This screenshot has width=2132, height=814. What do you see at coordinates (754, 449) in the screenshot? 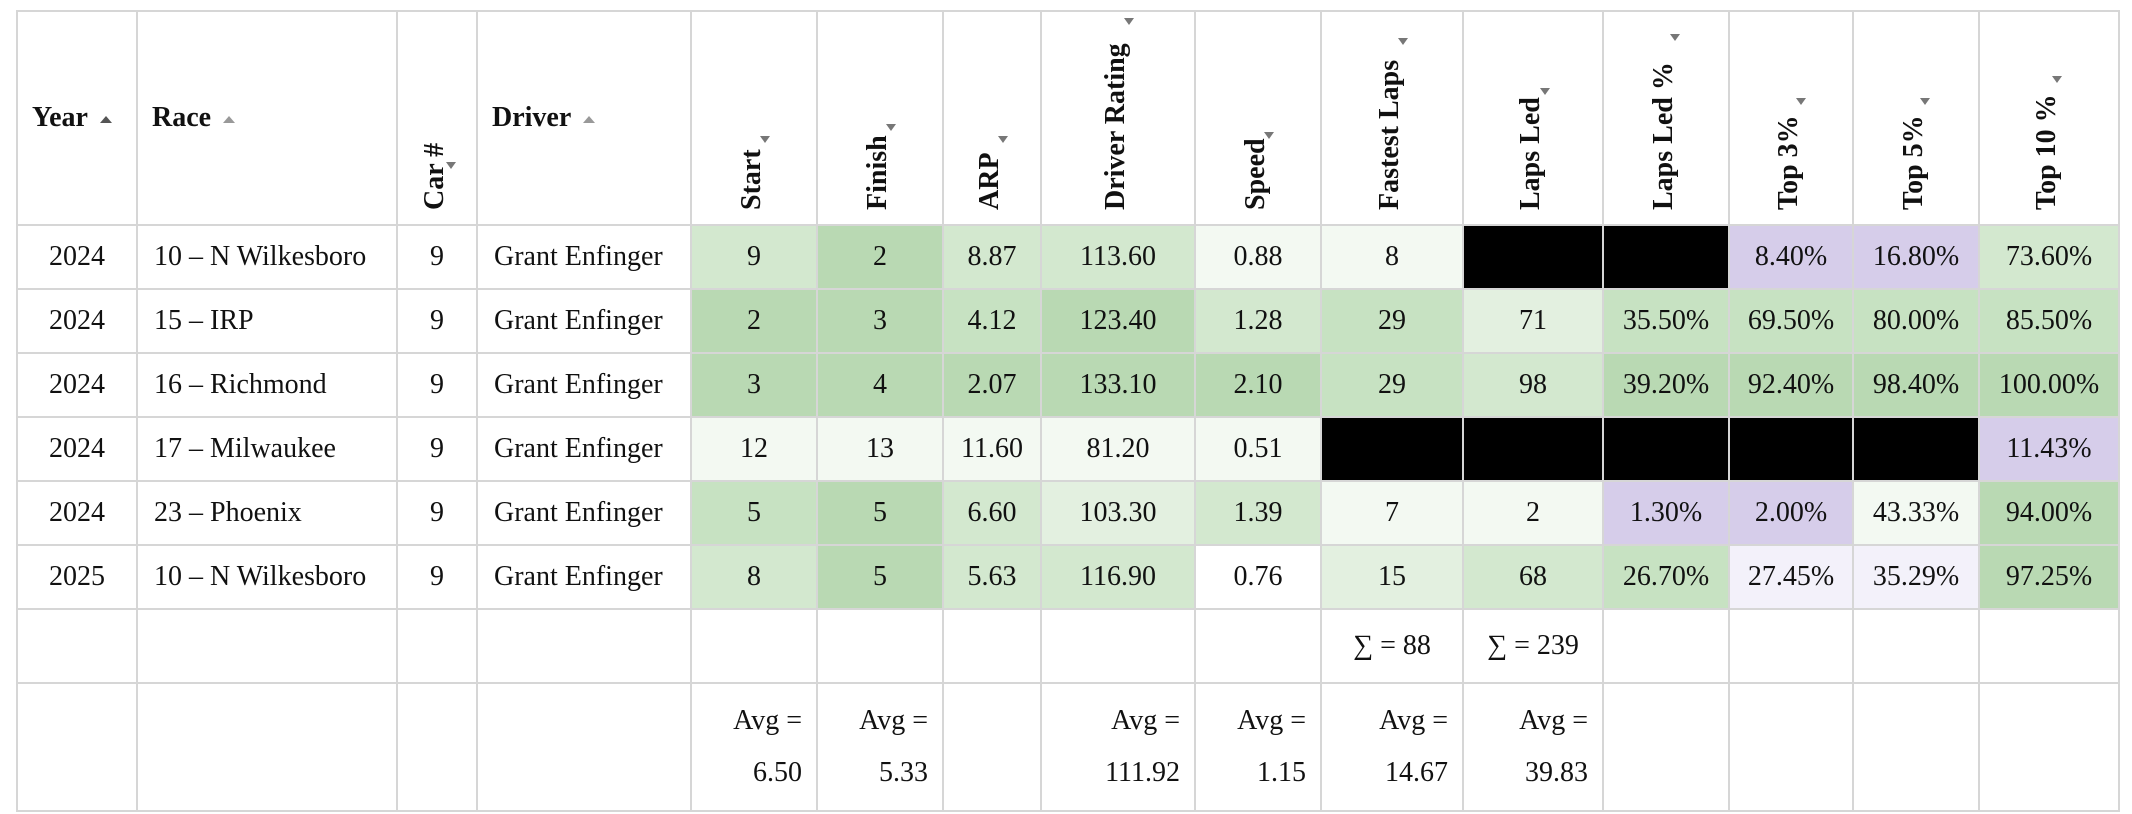
I see `cell-start: 12` at bounding box center [754, 449].